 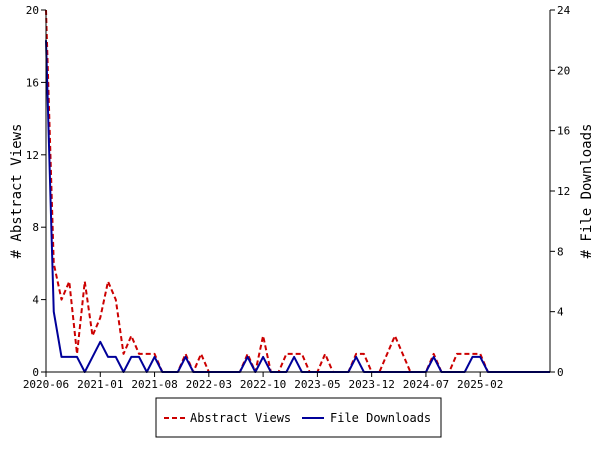 I want to click on y-tick-label-left: 12, so click(x=32, y=155).